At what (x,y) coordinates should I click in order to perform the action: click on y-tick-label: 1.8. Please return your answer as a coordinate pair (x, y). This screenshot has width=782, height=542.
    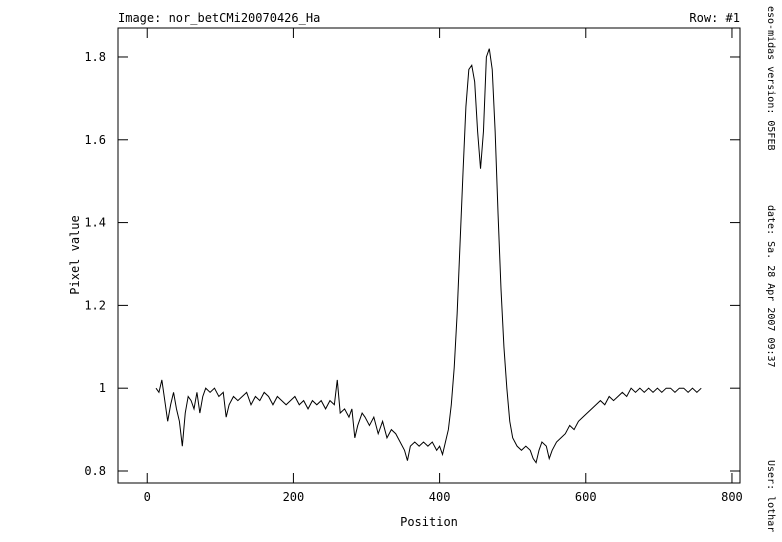
    Looking at the image, I should click on (95, 57).